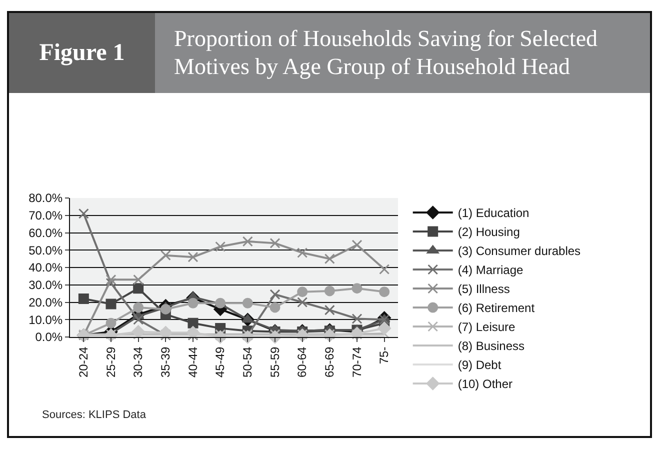 The image size is (661, 451). Describe the element at coordinates (302, 362) in the screenshot. I see `x-tick-label: 60-64` at that location.